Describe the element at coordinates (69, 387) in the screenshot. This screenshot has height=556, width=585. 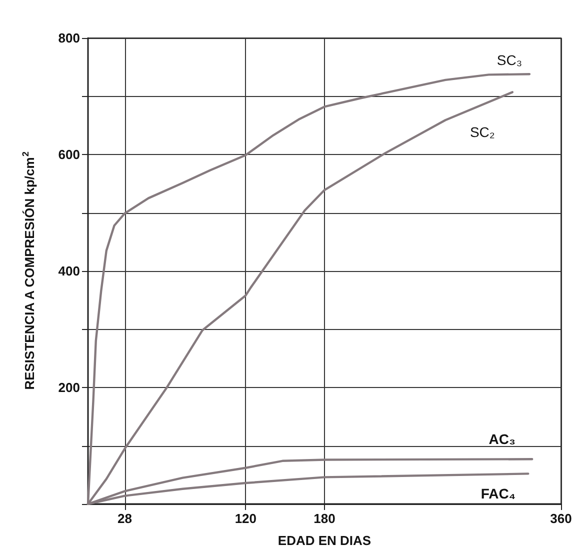
I see `y-tick-label: 200` at that location.